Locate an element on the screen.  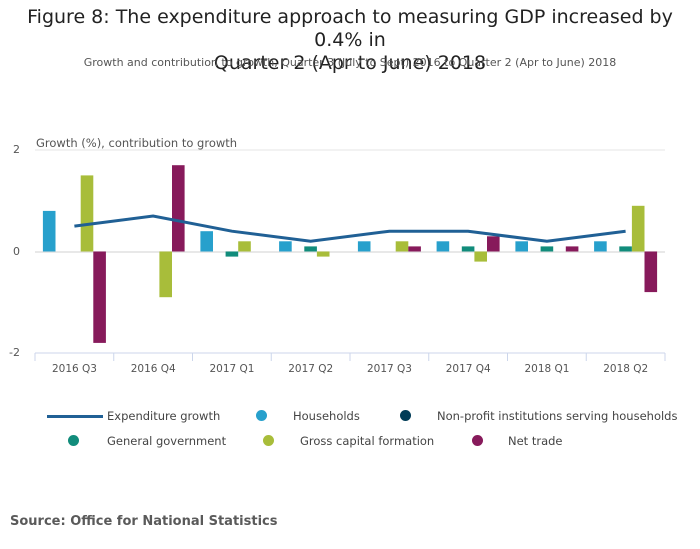
x-tick-label: 2016 Q3 is located at coordinates (74, 369).